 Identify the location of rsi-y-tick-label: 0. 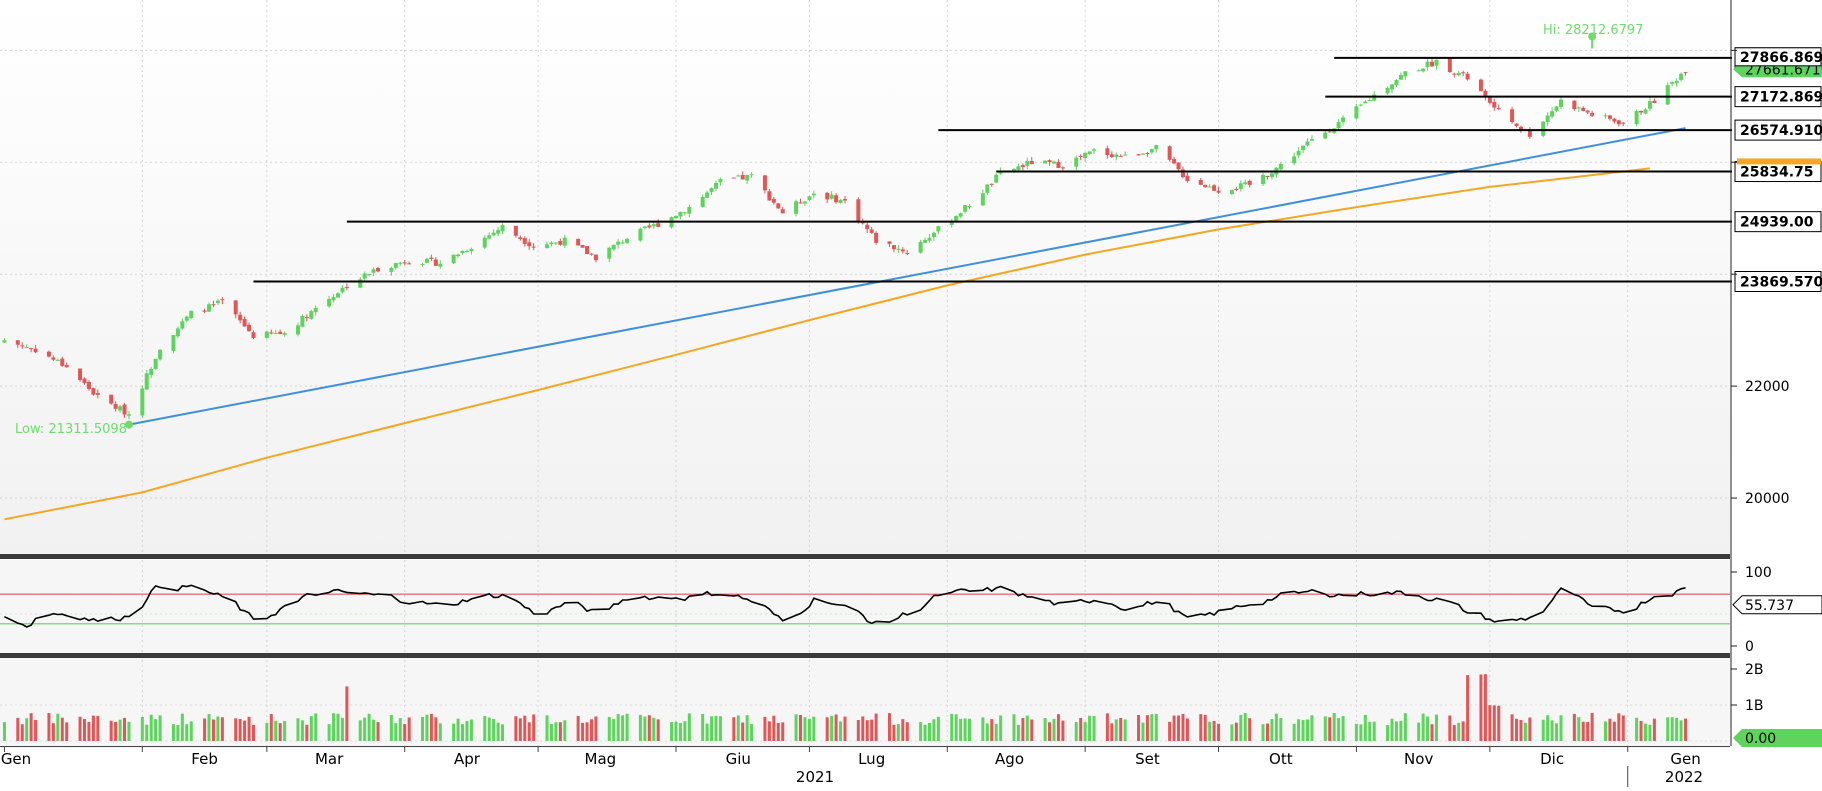
(1749, 647).